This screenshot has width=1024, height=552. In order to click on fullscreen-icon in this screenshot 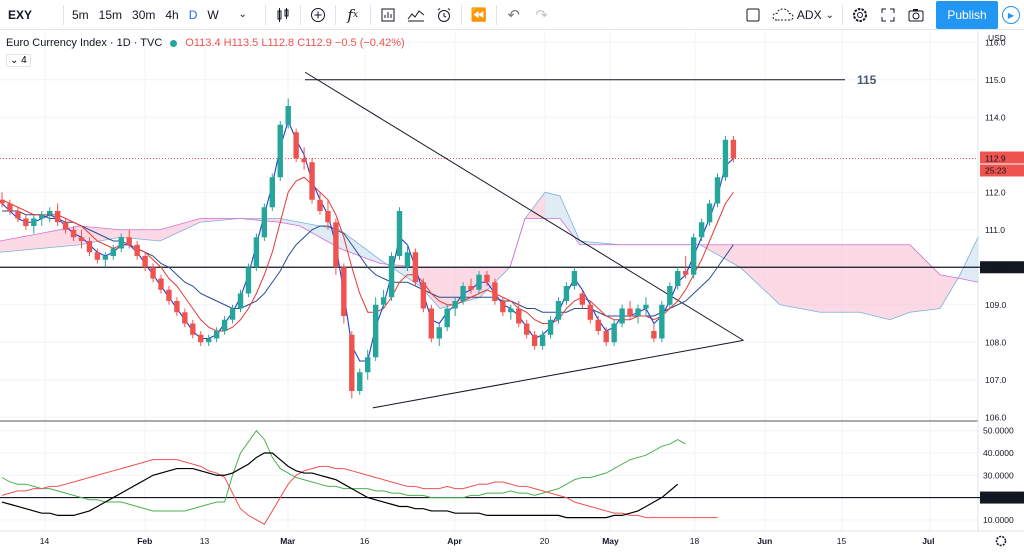, I will do `click(888, 15)`.